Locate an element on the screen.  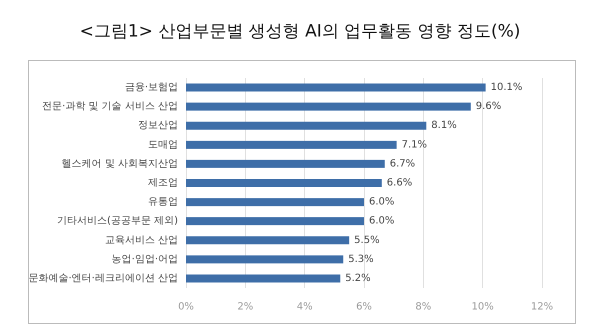
x-tick-label: 0% is located at coordinates (186, 307).